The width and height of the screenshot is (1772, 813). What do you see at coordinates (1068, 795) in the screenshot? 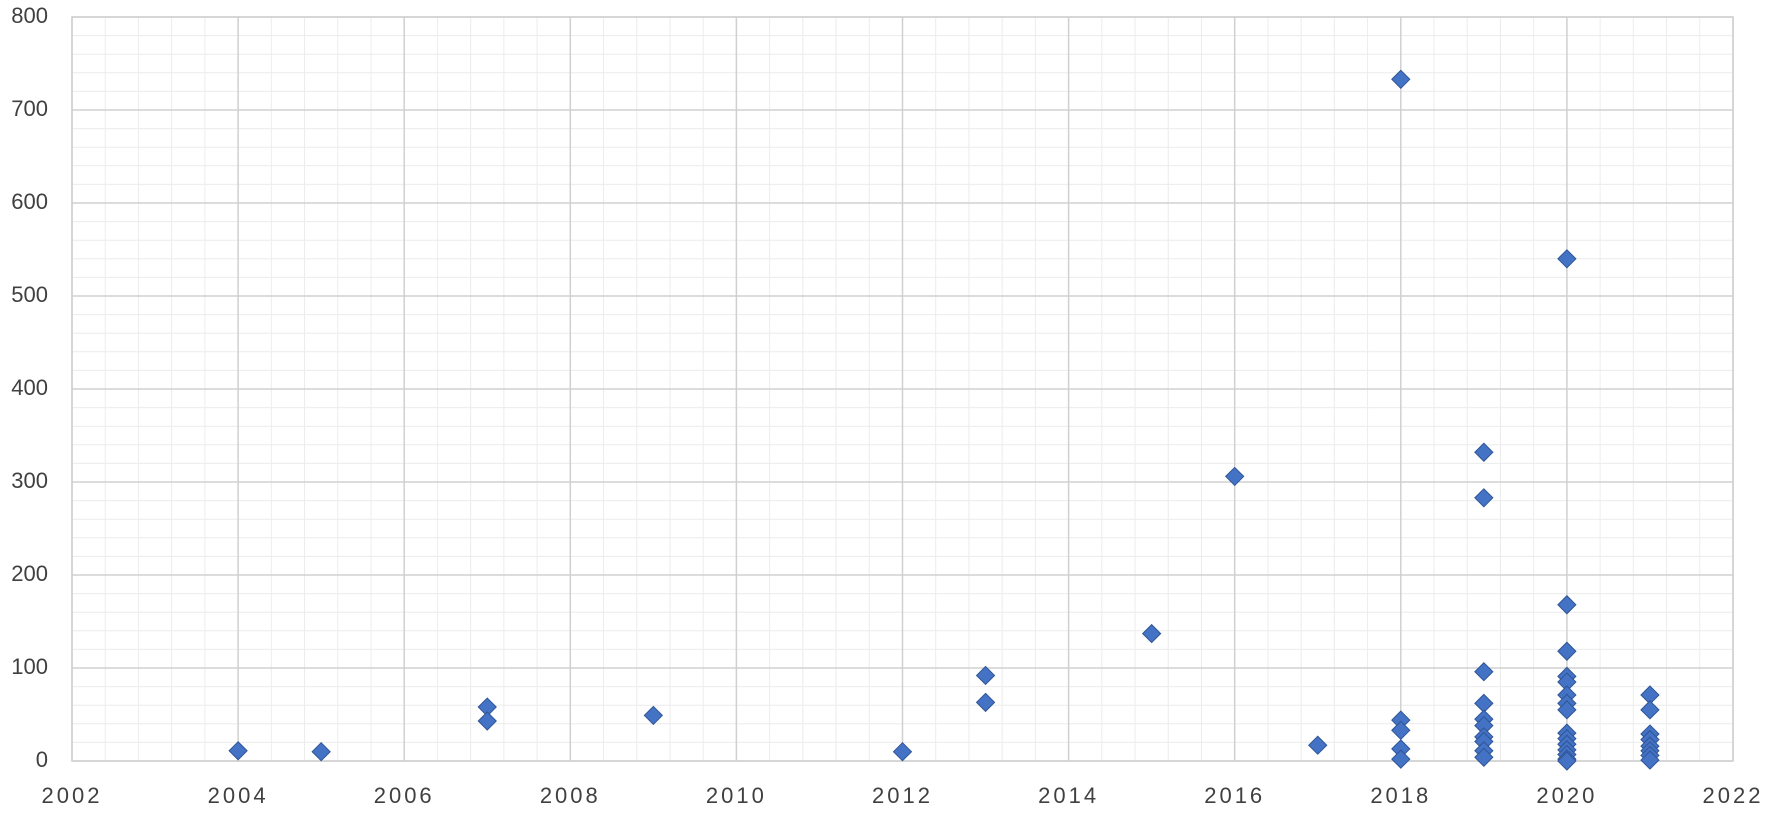
I see `x-tick-label: 2014` at bounding box center [1068, 795].